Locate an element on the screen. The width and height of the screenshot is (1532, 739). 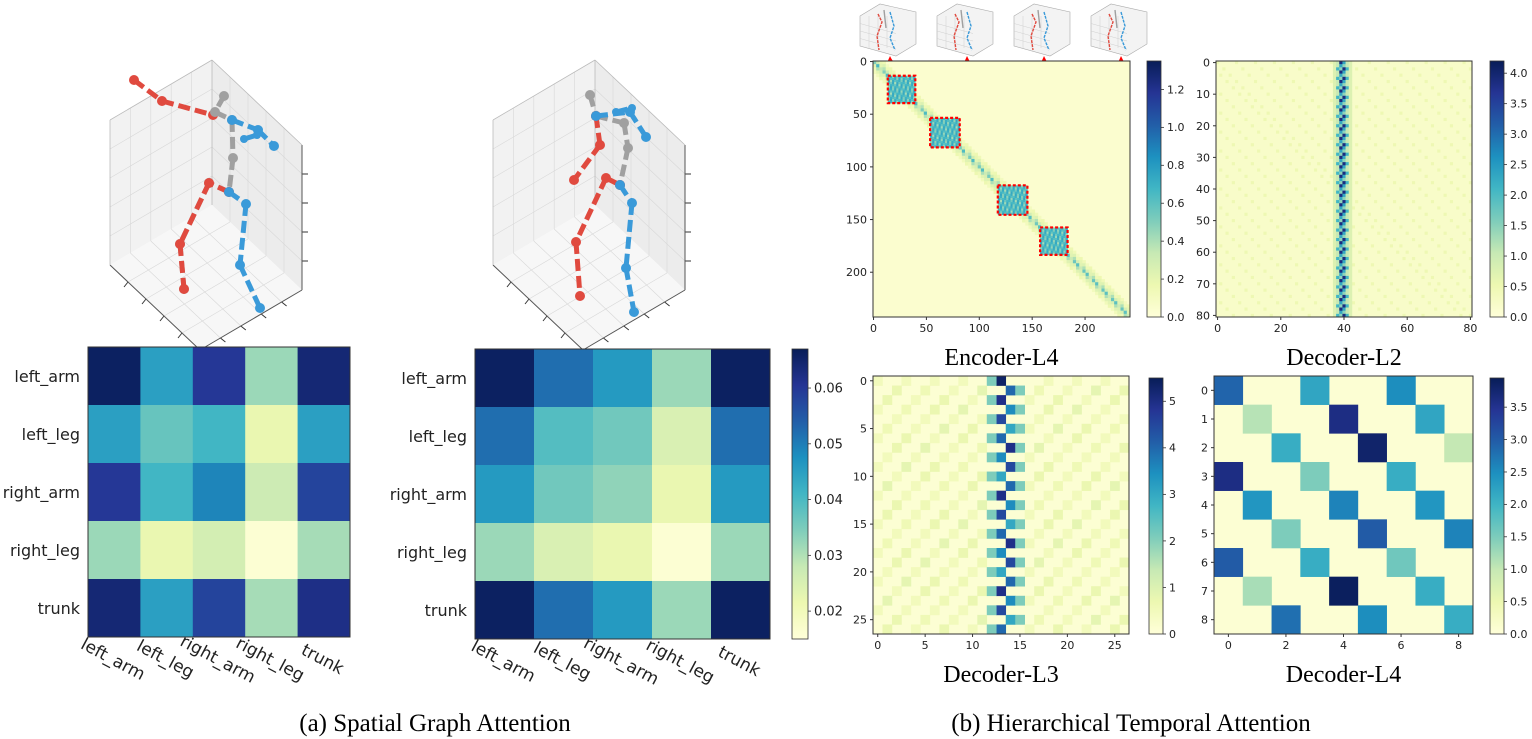
grid-line is located at coordinates (257, 160).